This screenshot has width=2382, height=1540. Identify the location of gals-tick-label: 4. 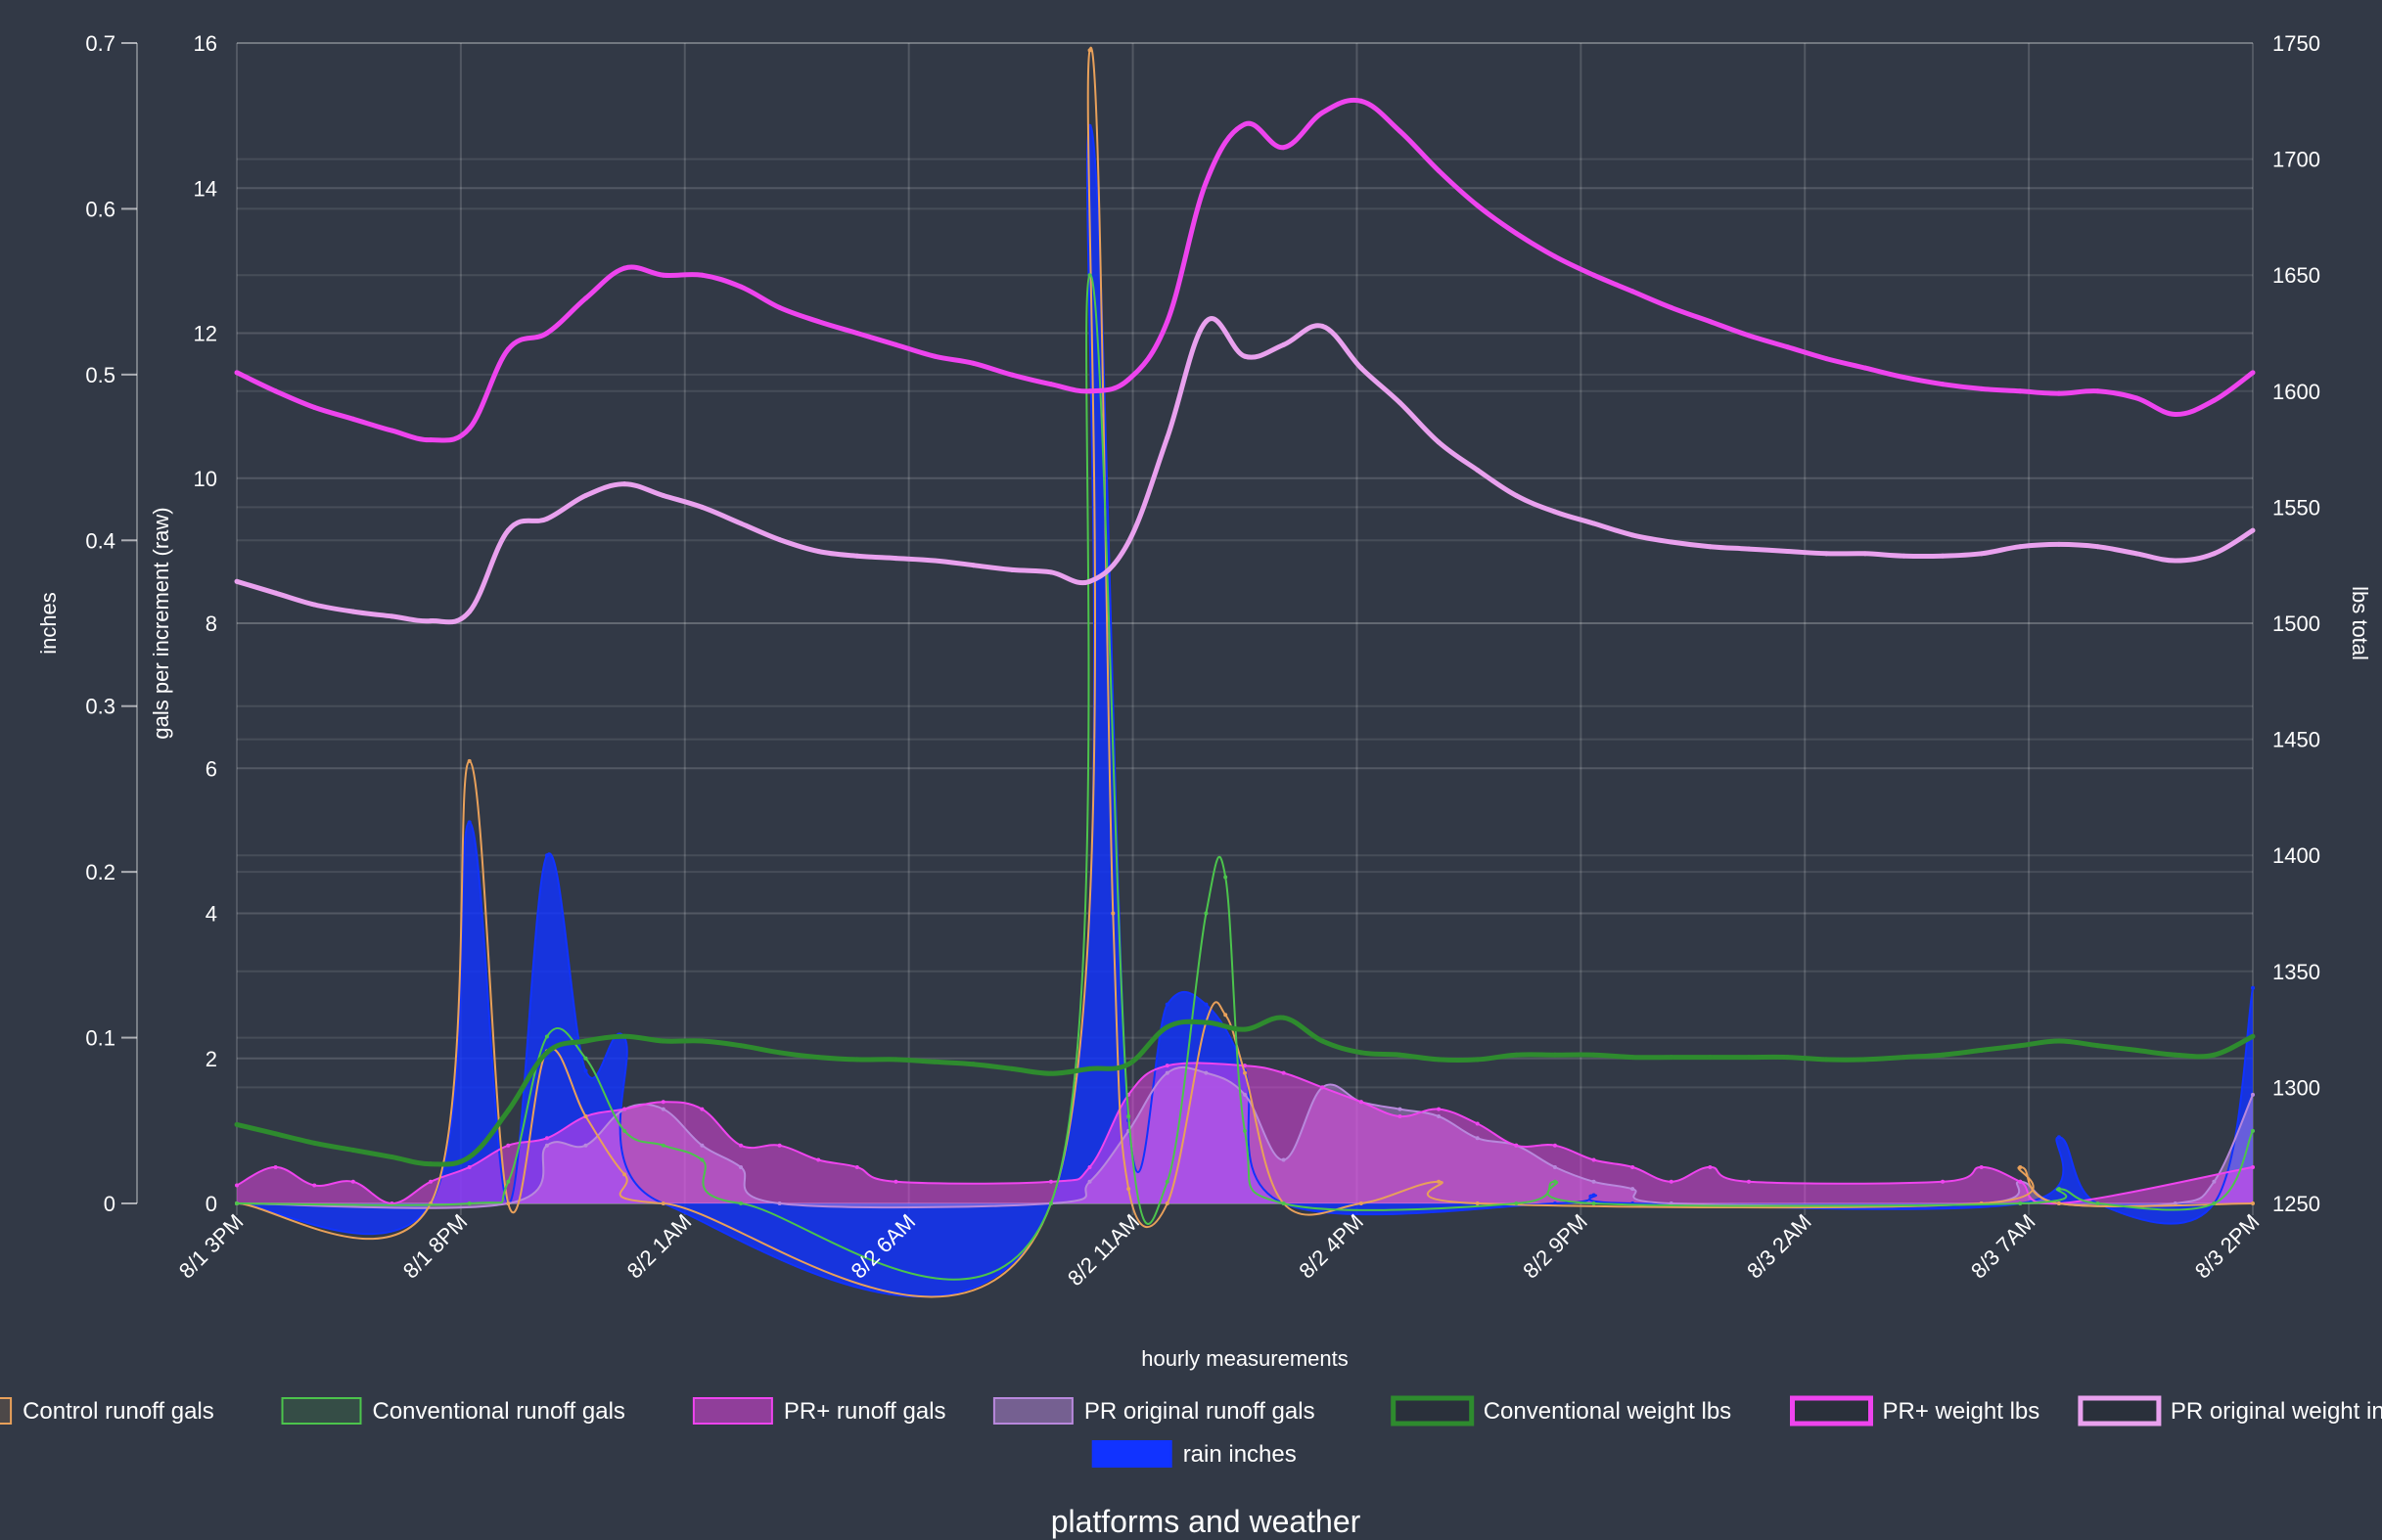
(211, 914).